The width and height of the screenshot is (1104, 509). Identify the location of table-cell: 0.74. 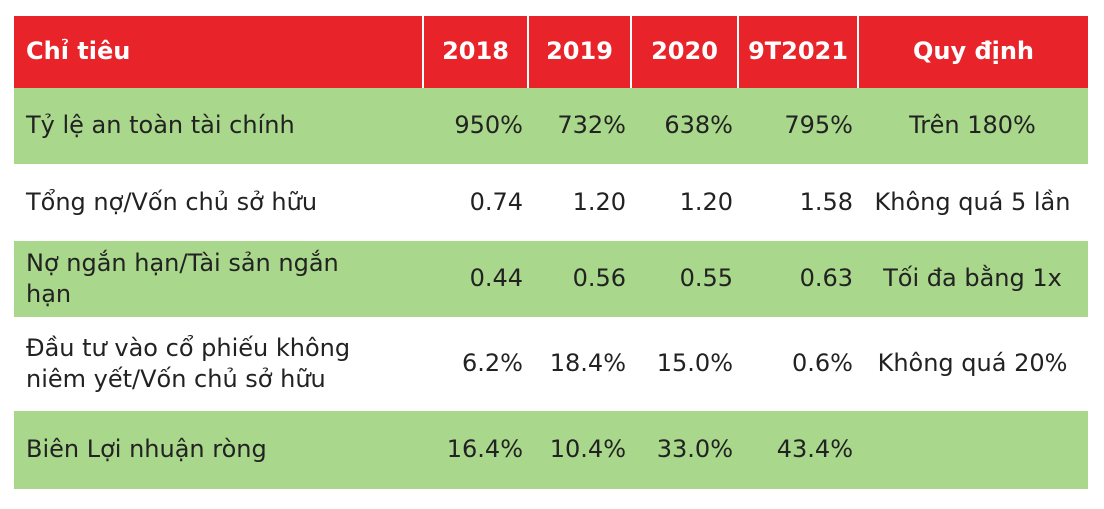
(496, 201).